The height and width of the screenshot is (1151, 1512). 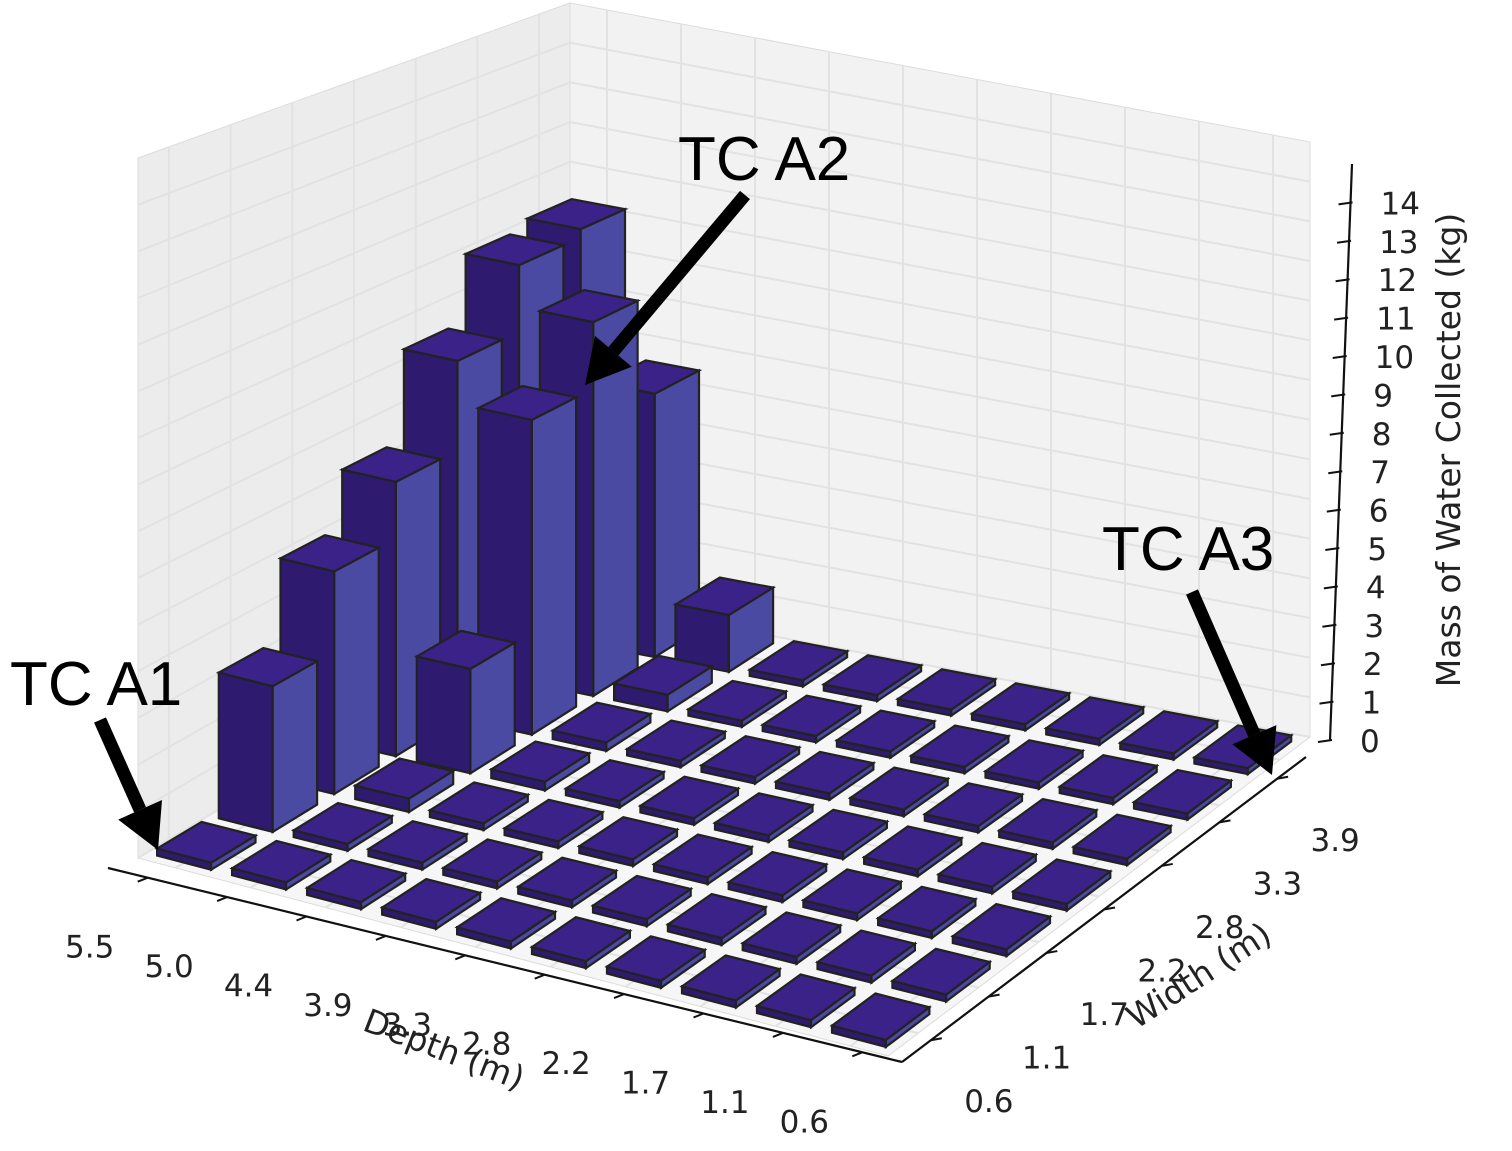 What do you see at coordinates (804, 1122) in the screenshot?
I see `depth-tick-label: 0.6` at bounding box center [804, 1122].